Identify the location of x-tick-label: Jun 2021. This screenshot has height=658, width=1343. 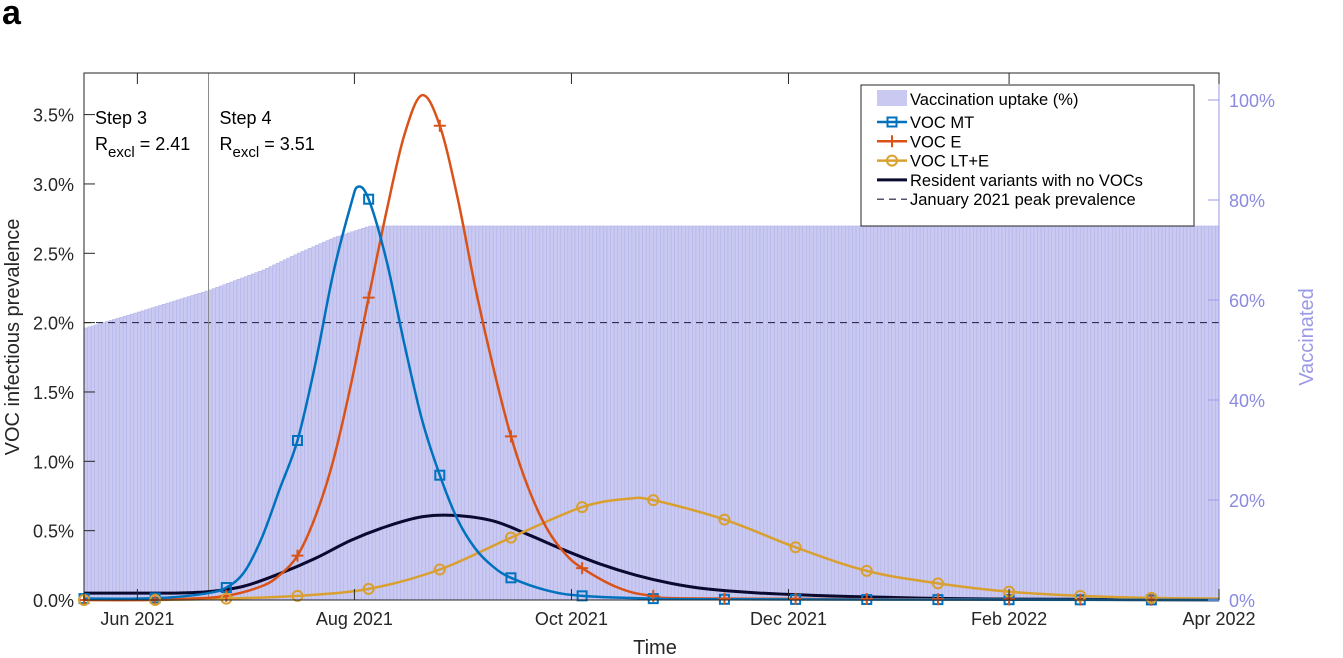
(137, 619).